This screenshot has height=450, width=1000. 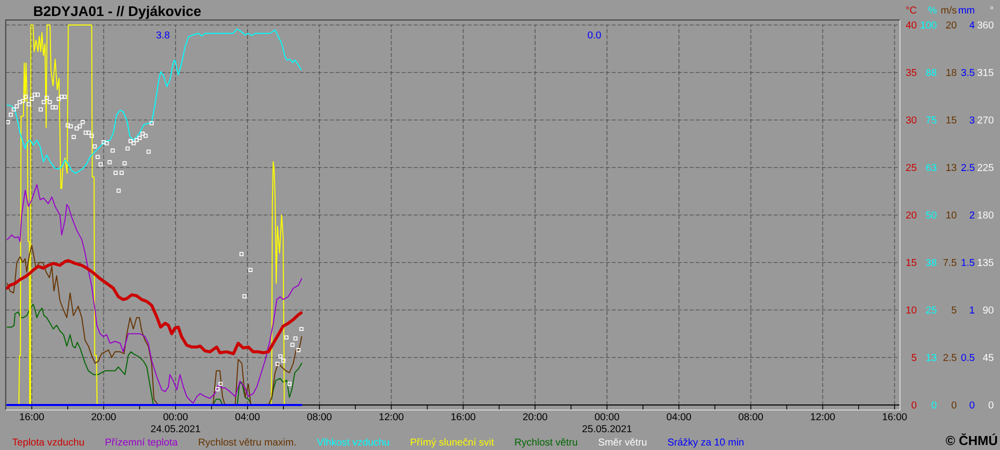 What do you see at coordinates (594, 35) in the screenshot?
I see `annotation: 0.0` at bounding box center [594, 35].